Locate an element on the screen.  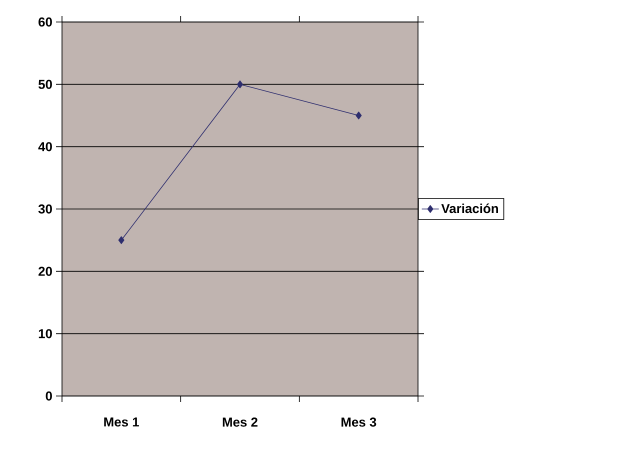
legend-label: Variación is located at coordinates (469, 209).